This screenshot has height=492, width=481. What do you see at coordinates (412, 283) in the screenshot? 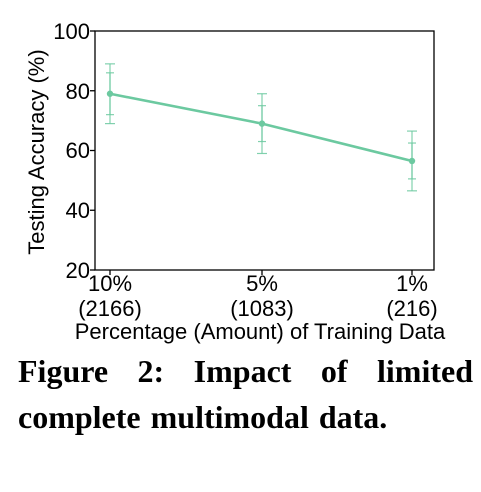
I see `x-tick-label-1pct: 1%` at bounding box center [412, 283].